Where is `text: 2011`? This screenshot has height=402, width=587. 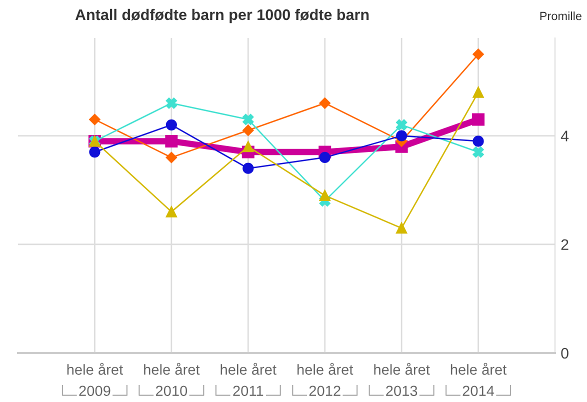
text: 2011 is located at coordinates (248, 391).